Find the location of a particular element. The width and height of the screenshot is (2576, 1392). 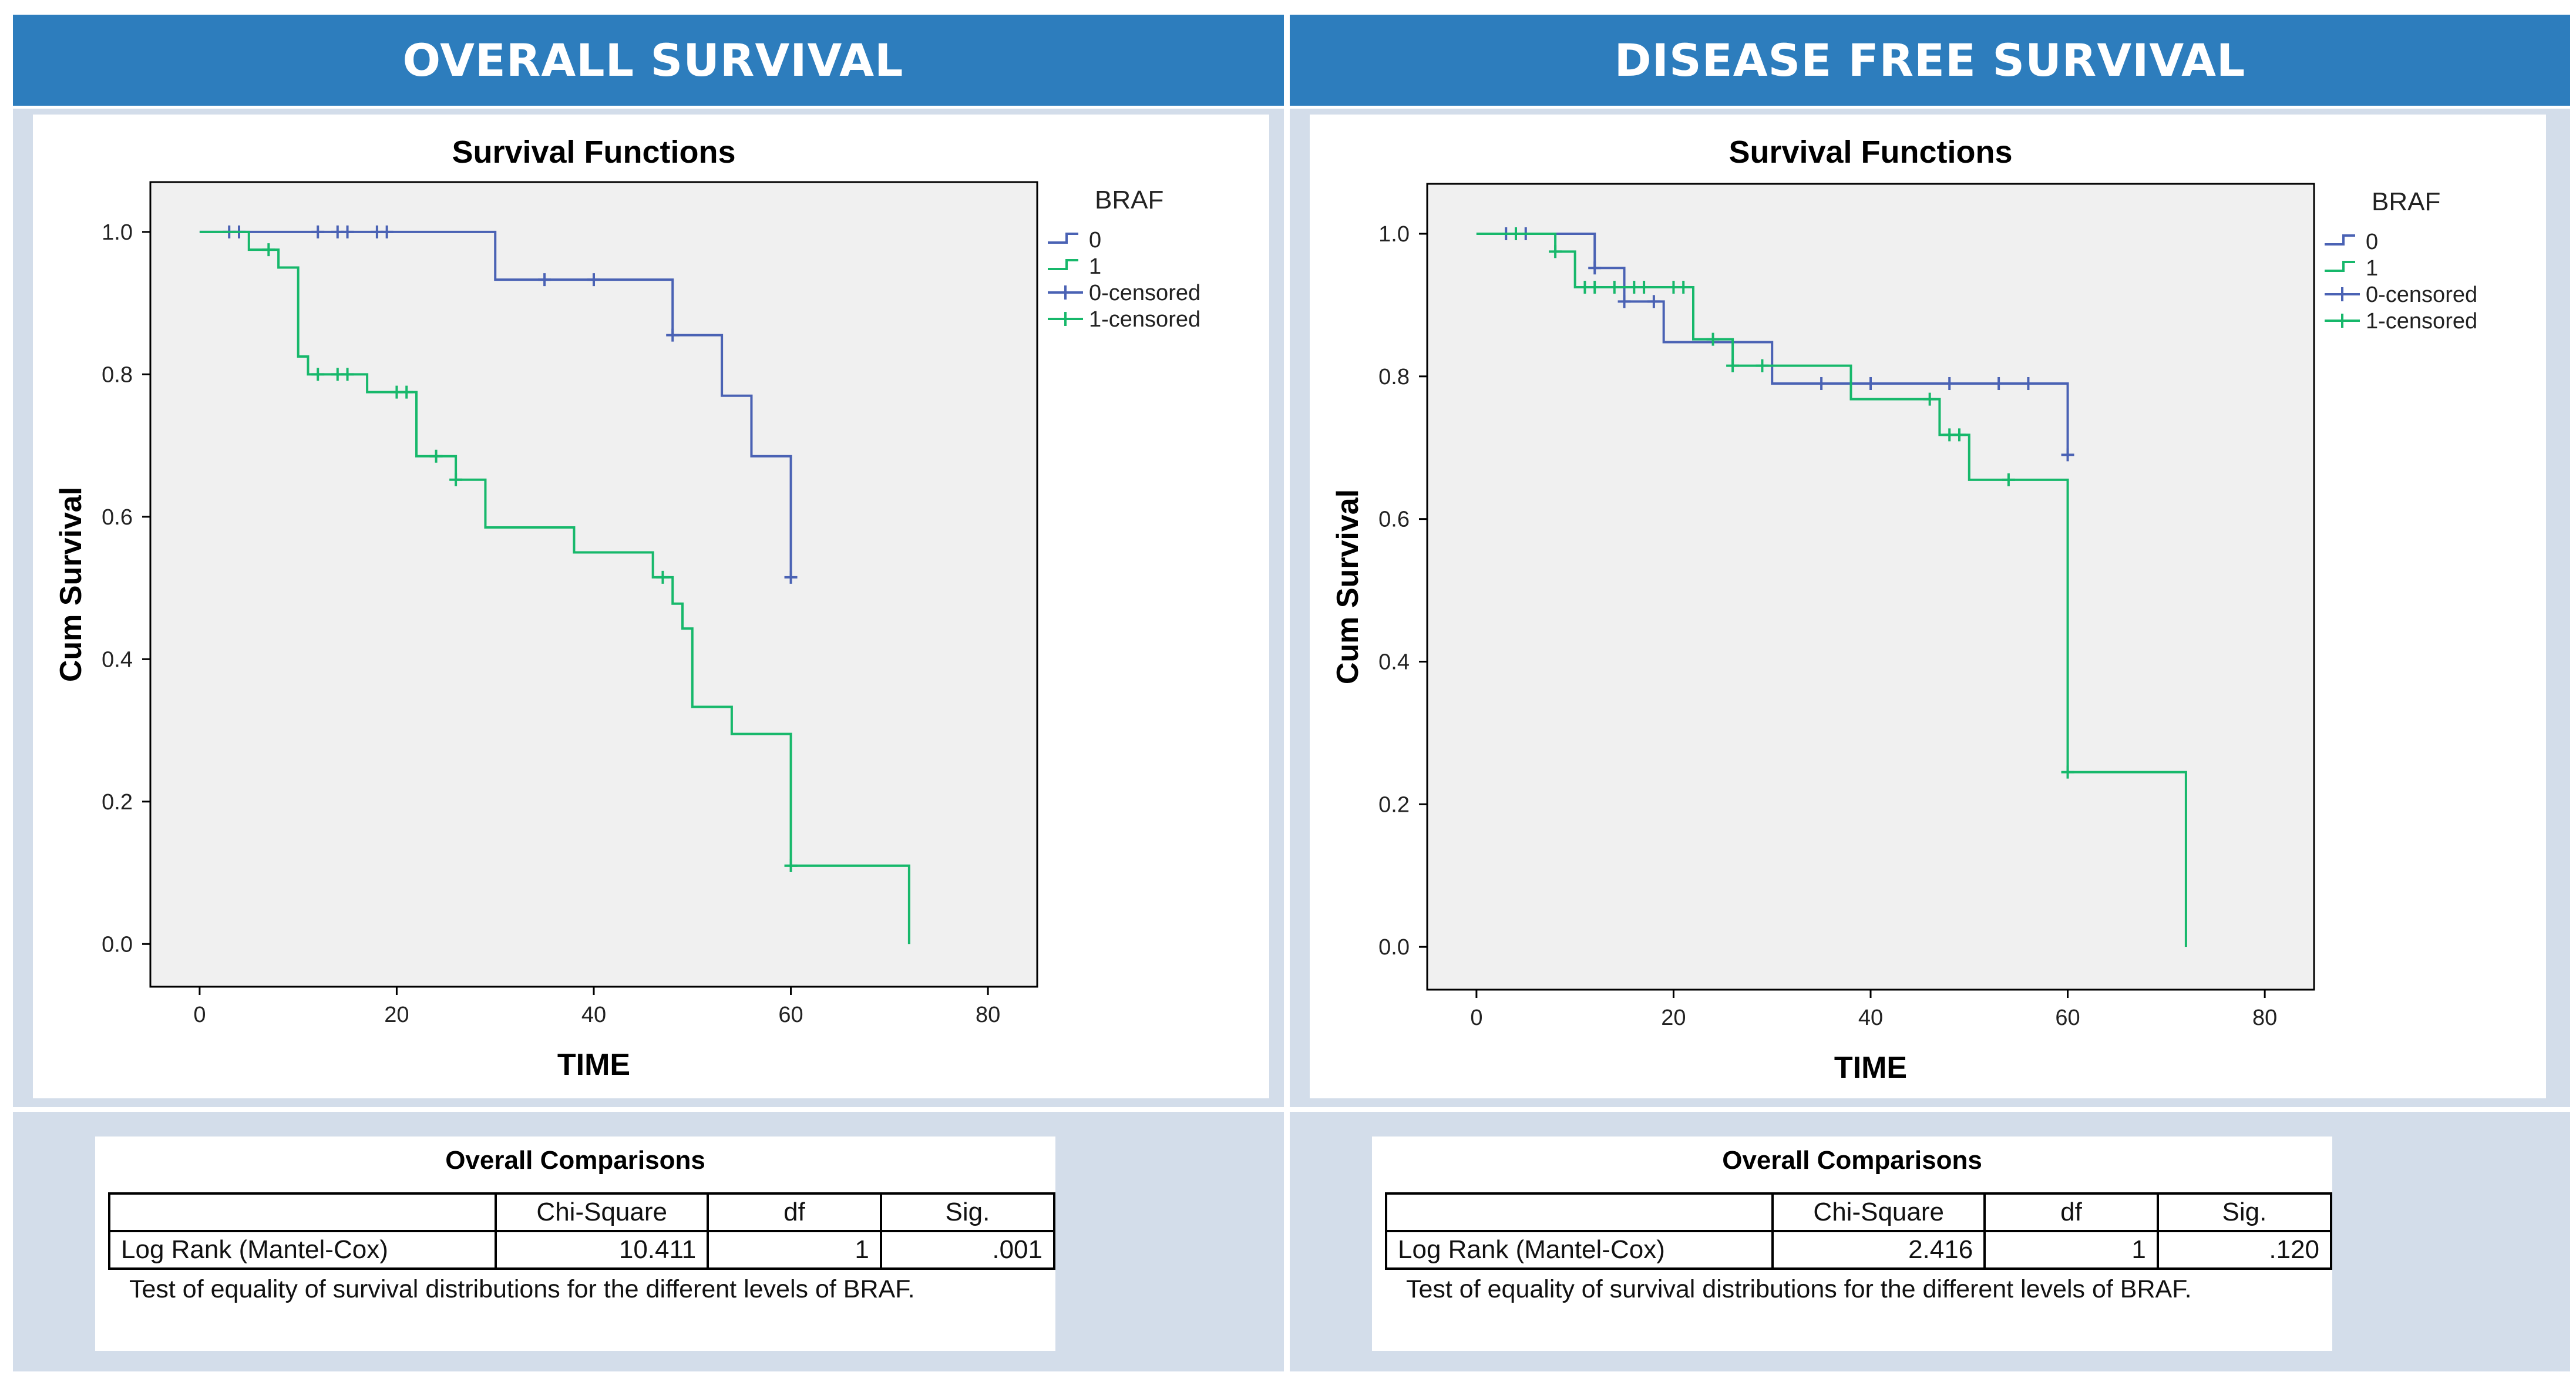

table-header-cell: Chi-Square is located at coordinates (1878, 1212).